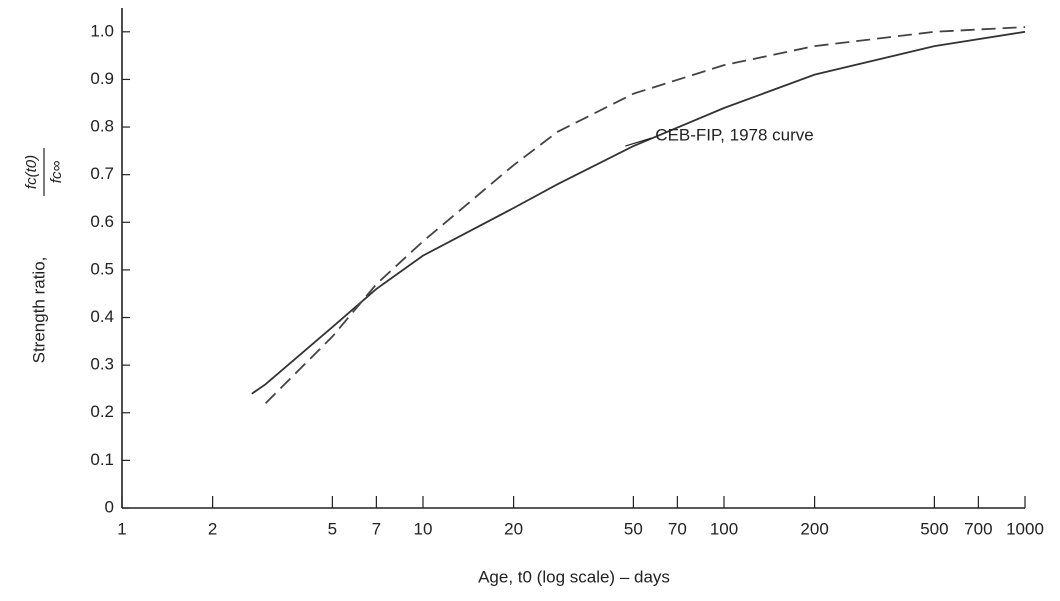 The width and height of the screenshot is (1060, 601). What do you see at coordinates (102, 459) in the screenshot?
I see `y-tick-label: 0.1` at bounding box center [102, 459].